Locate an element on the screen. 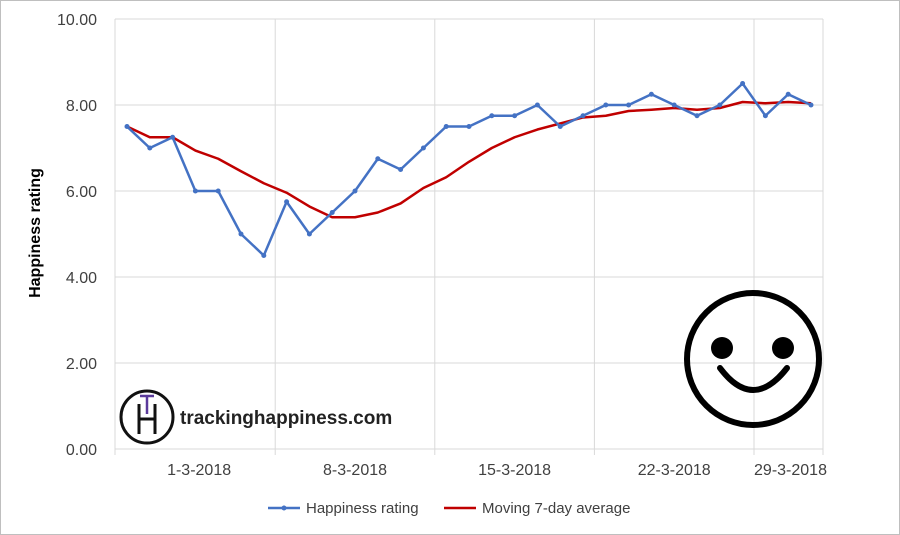  x-tick-label: 15-3-2018 is located at coordinates (514, 470).